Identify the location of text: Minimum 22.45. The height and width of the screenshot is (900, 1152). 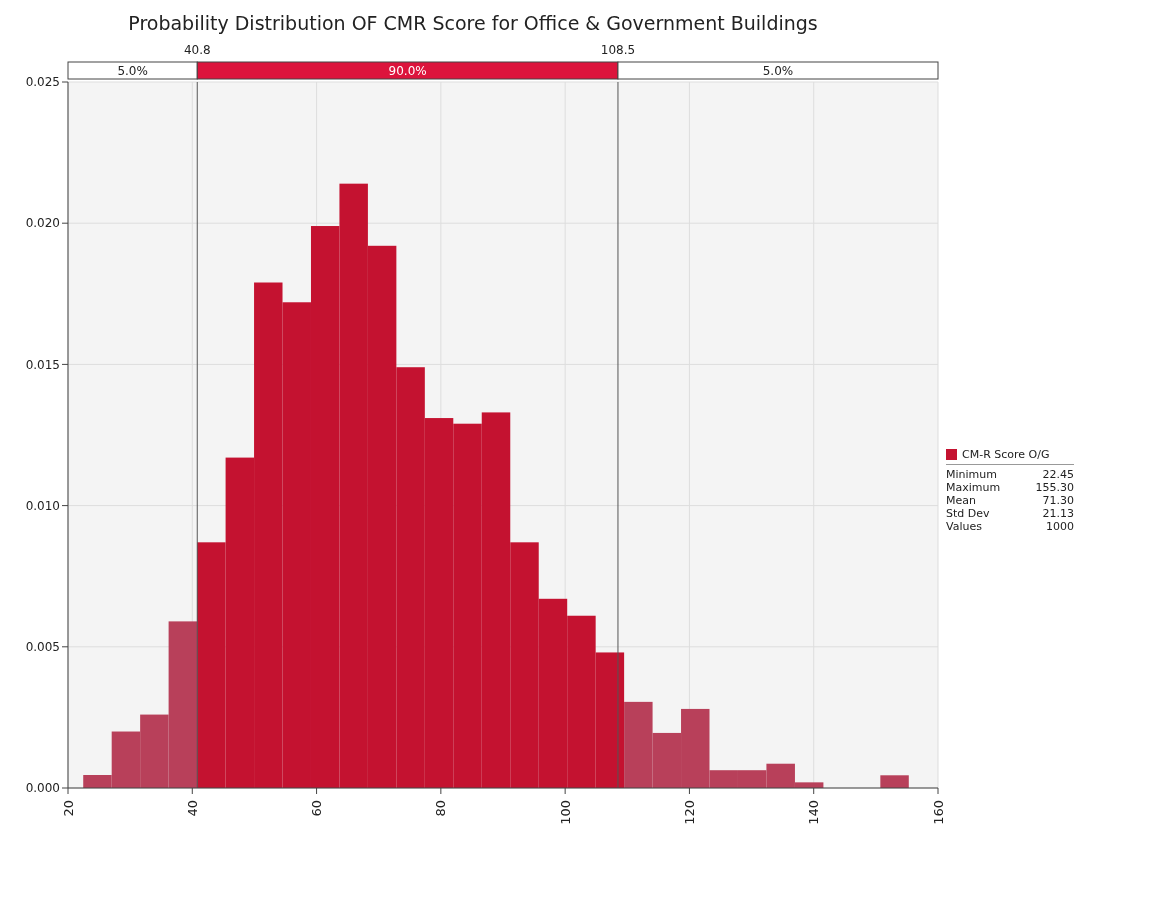
(1010, 474).